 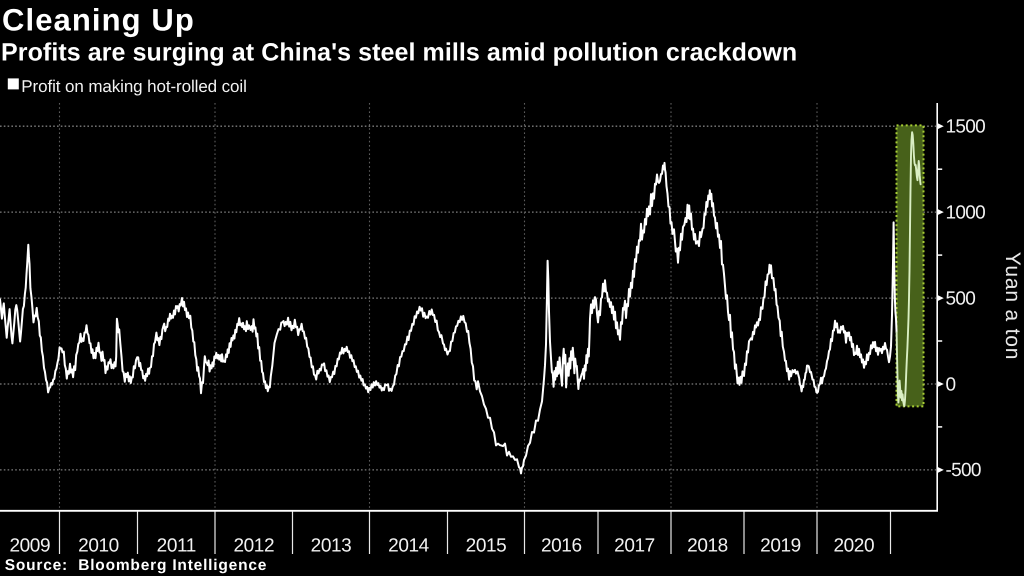 What do you see at coordinates (951, 384) in the screenshot?
I see `svg-text: 0` at bounding box center [951, 384].